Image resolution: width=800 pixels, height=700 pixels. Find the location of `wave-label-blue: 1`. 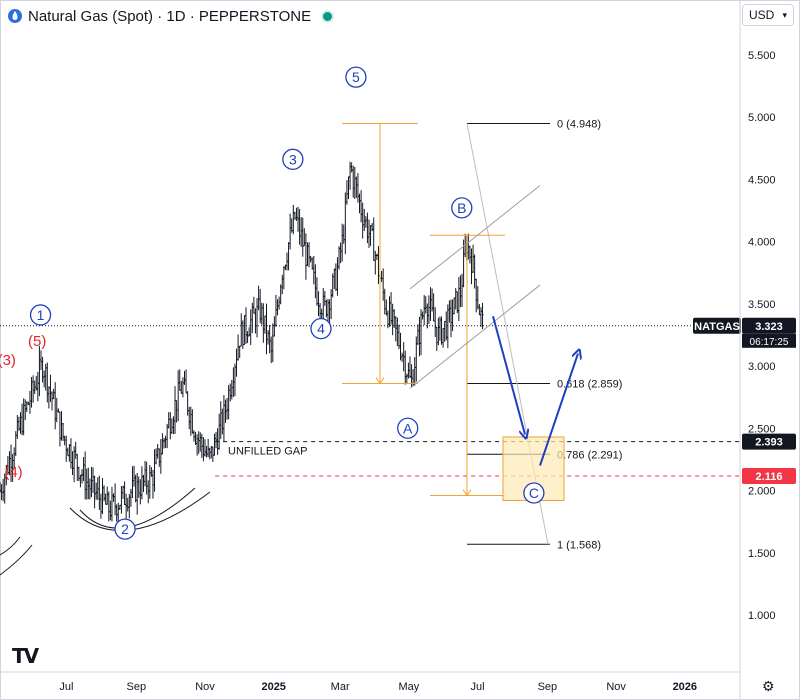

wave-label-blue: 1 is located at coordinates (41, 315).